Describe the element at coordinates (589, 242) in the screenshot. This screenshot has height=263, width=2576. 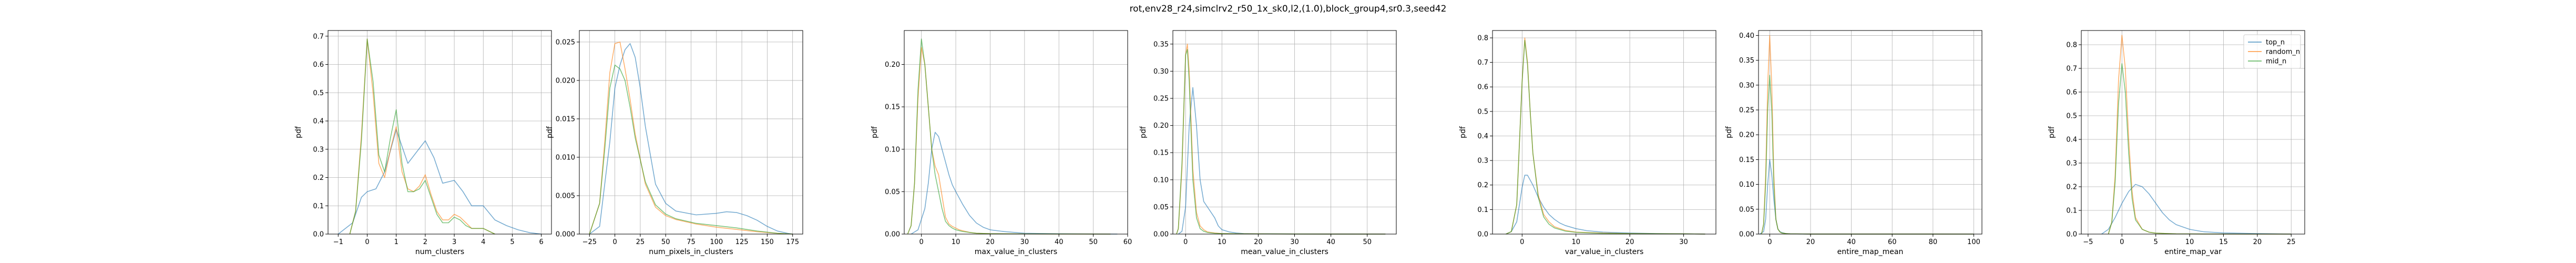
I see `x-tick-label: −25` at that location.